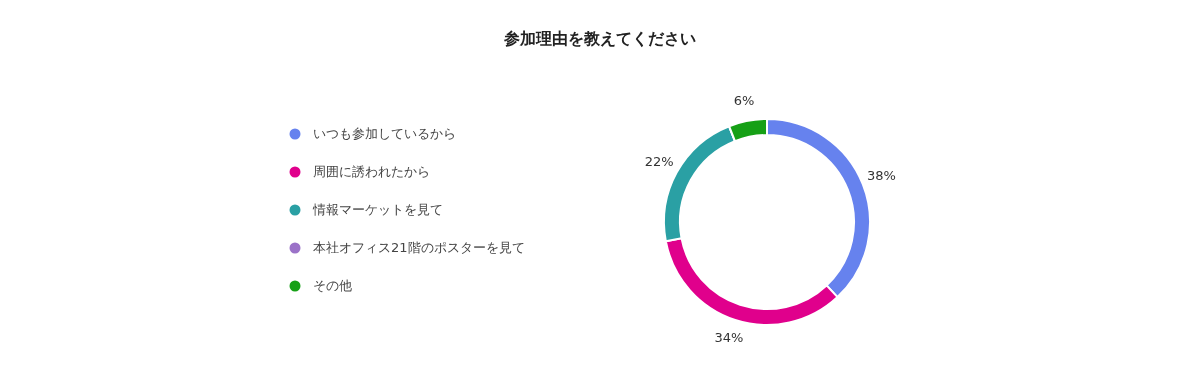 The image size is (1200, 371). Describe the element at coordinates (371, 171) in the screenshot. I see `legend-label: 周囲に誘われたから` at that location.